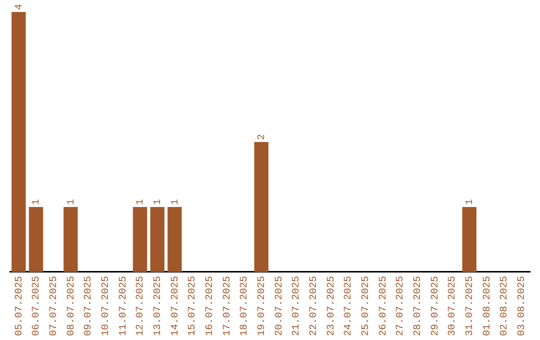 The width and height of the screenshot is (540, 340). Describe the element at coordinates (228, 306) in the screenshot. I see `x-tick-label: 17.07.2025` at that location.